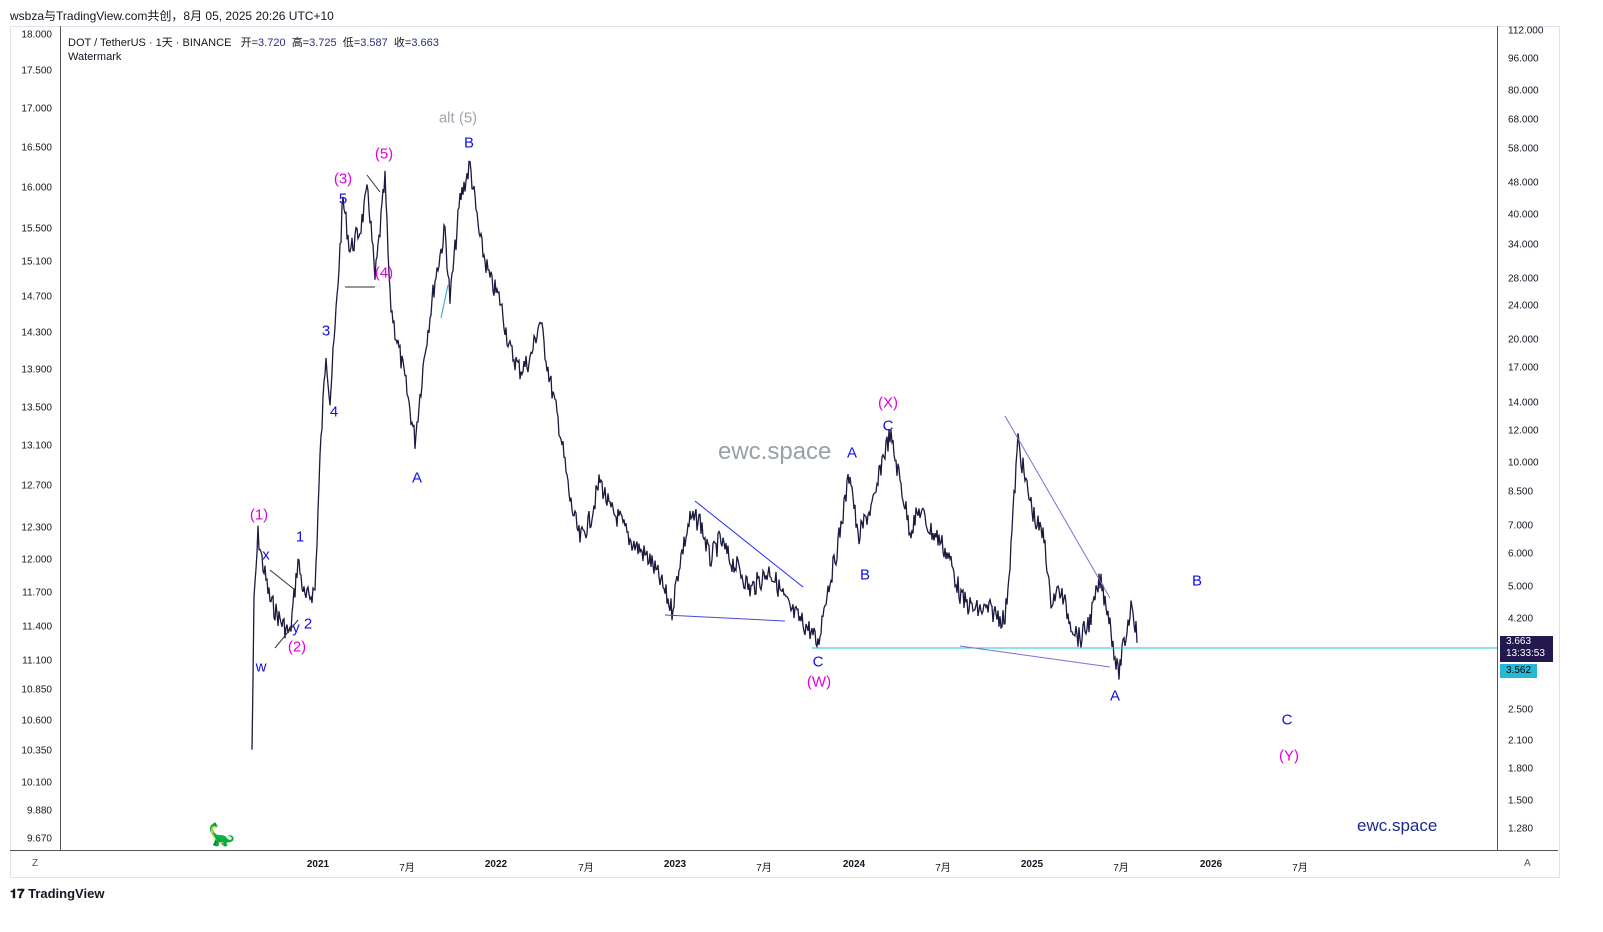 This screenshot has height=932, width=1603. What do you see at coordinates (1289, 756) in the screenshot?
I see `wave-label: (Y)` at bounding box center [1289, 756].